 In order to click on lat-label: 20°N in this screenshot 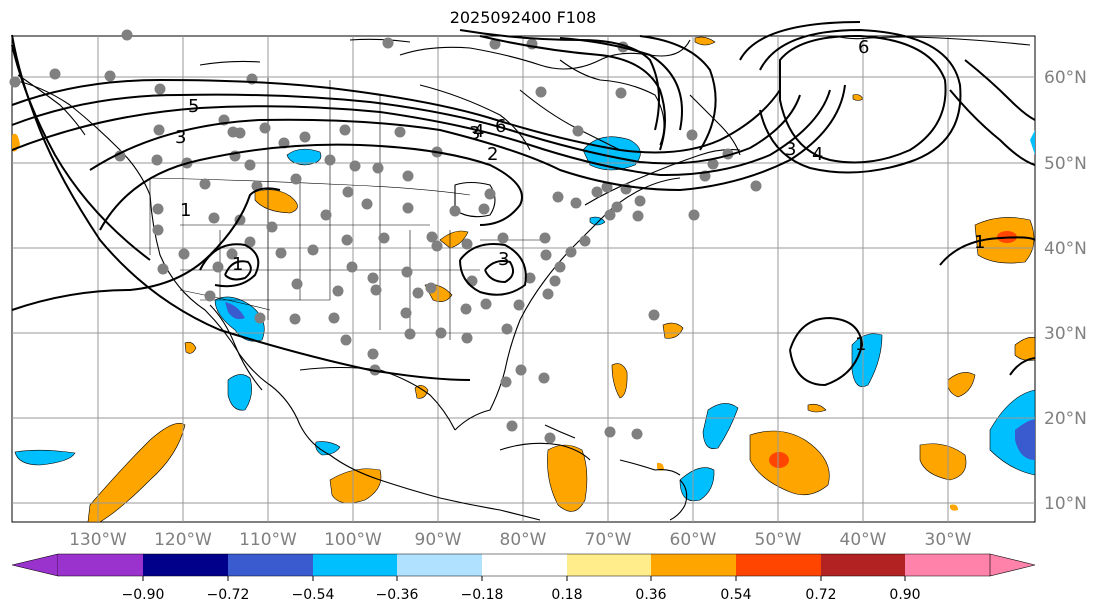, I will do `click(1065, 419)`.